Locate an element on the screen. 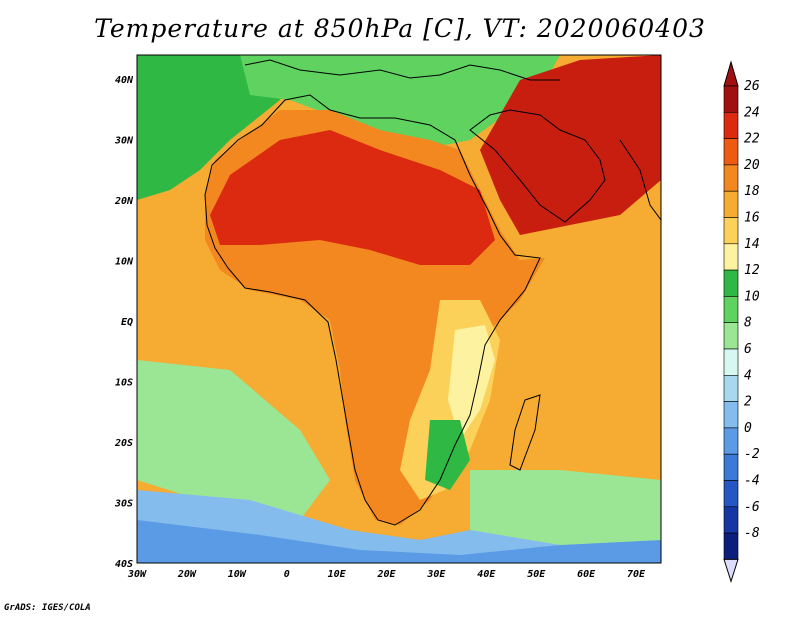 The image size is (800, 618). latitude-tick-labels: 40N 30N 20N 10N EQ 10S 20S 30S 40S is located at coordinates (124, 322).